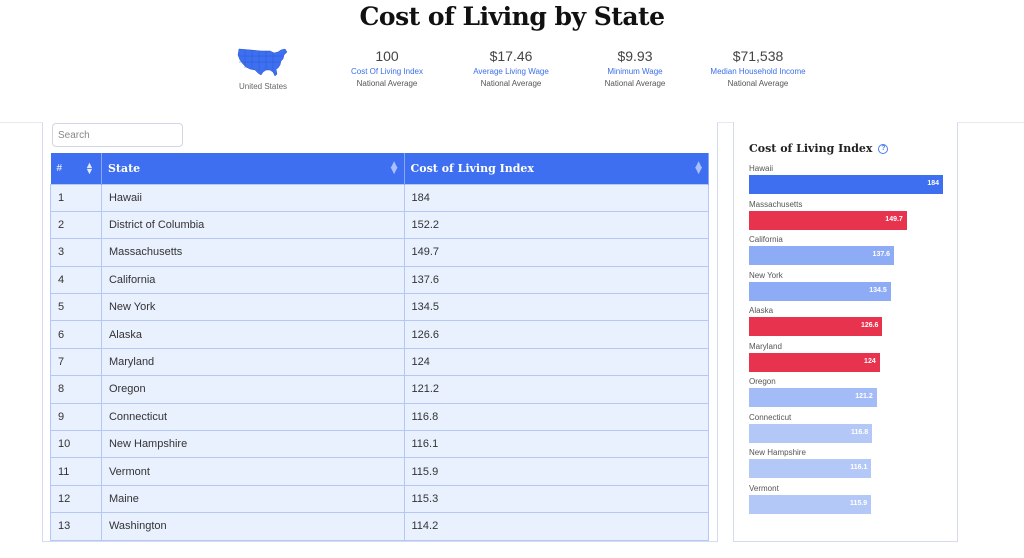 This screenshot has height=558, width=1024. Describe the element at coordinates (828, 220) in the screenshot. I see `bar: 149.7` at that location.